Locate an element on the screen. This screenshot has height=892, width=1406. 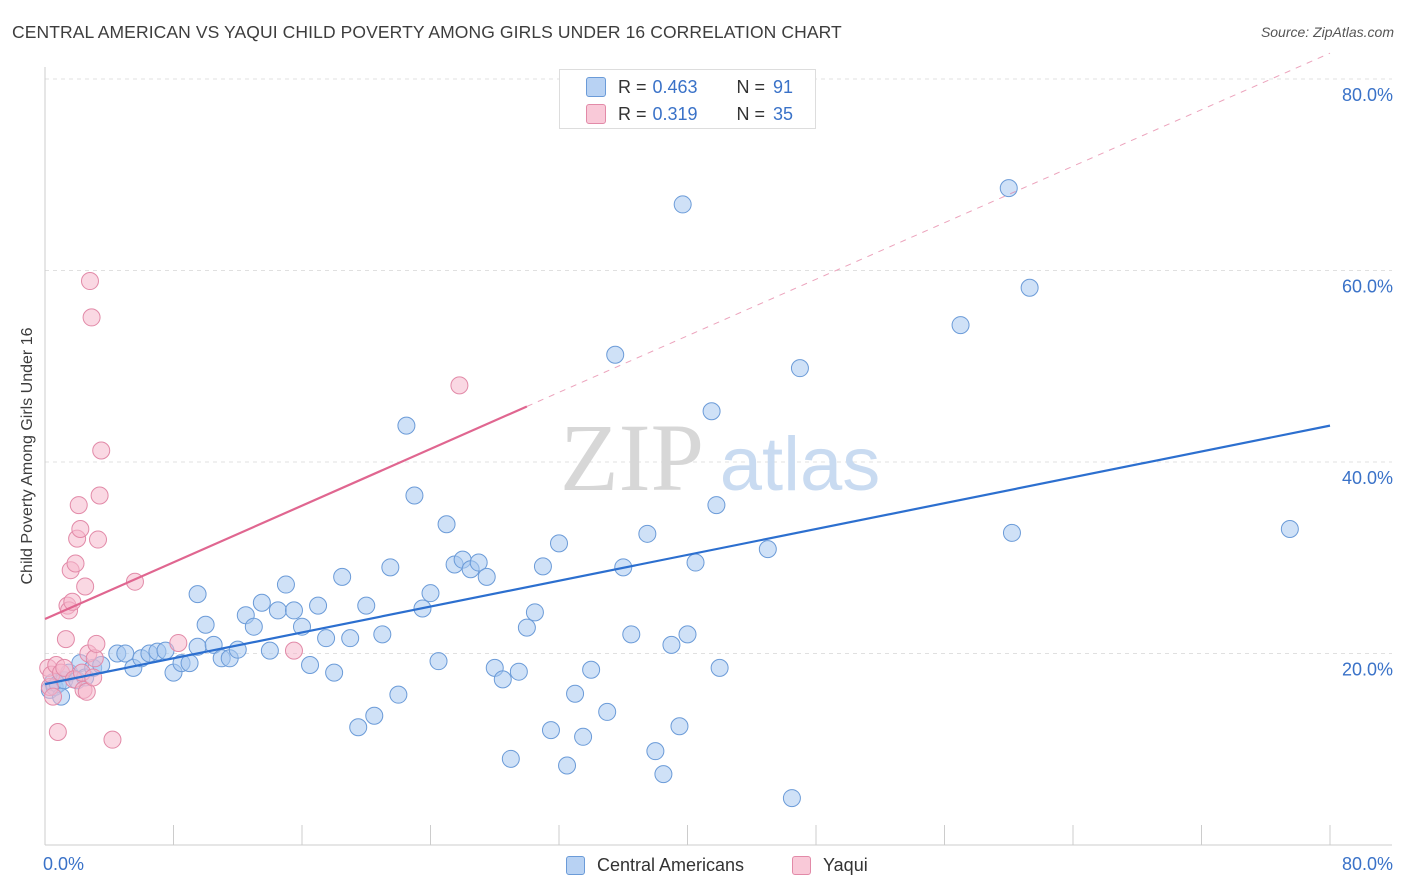
legend-n-value: 91 is located at coordinates (783, 86).